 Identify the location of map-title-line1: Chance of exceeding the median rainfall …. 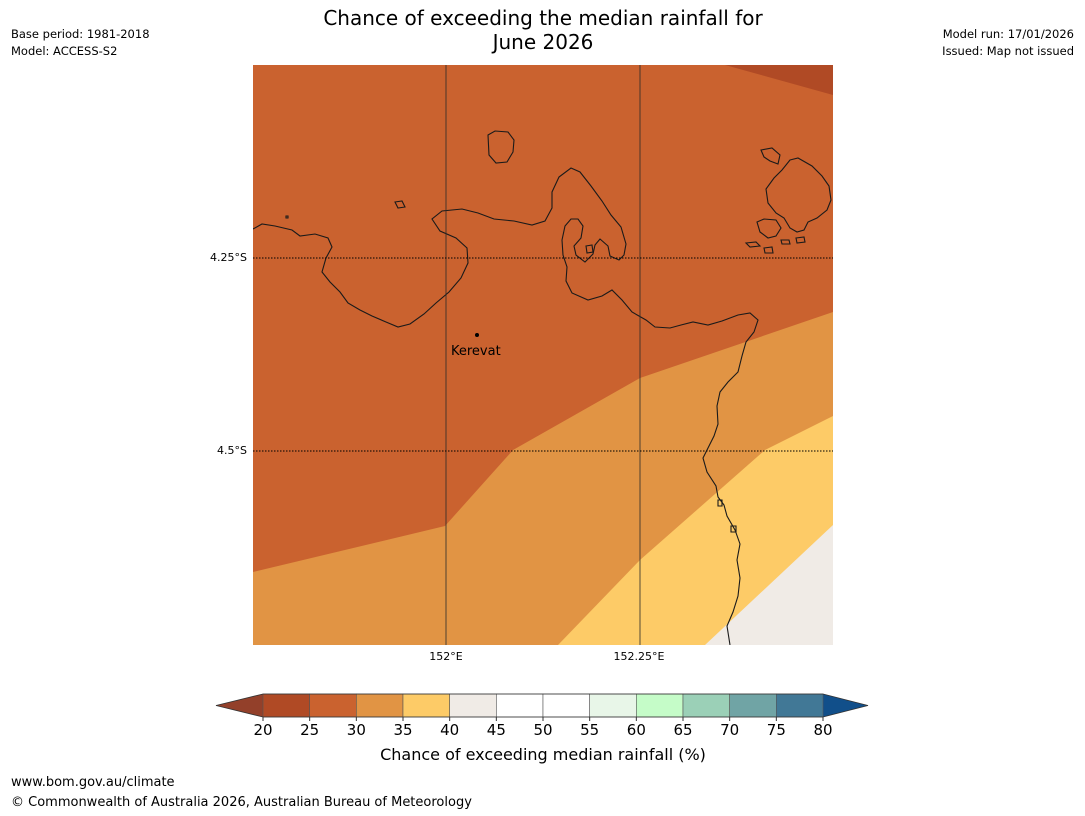
(543, 18).